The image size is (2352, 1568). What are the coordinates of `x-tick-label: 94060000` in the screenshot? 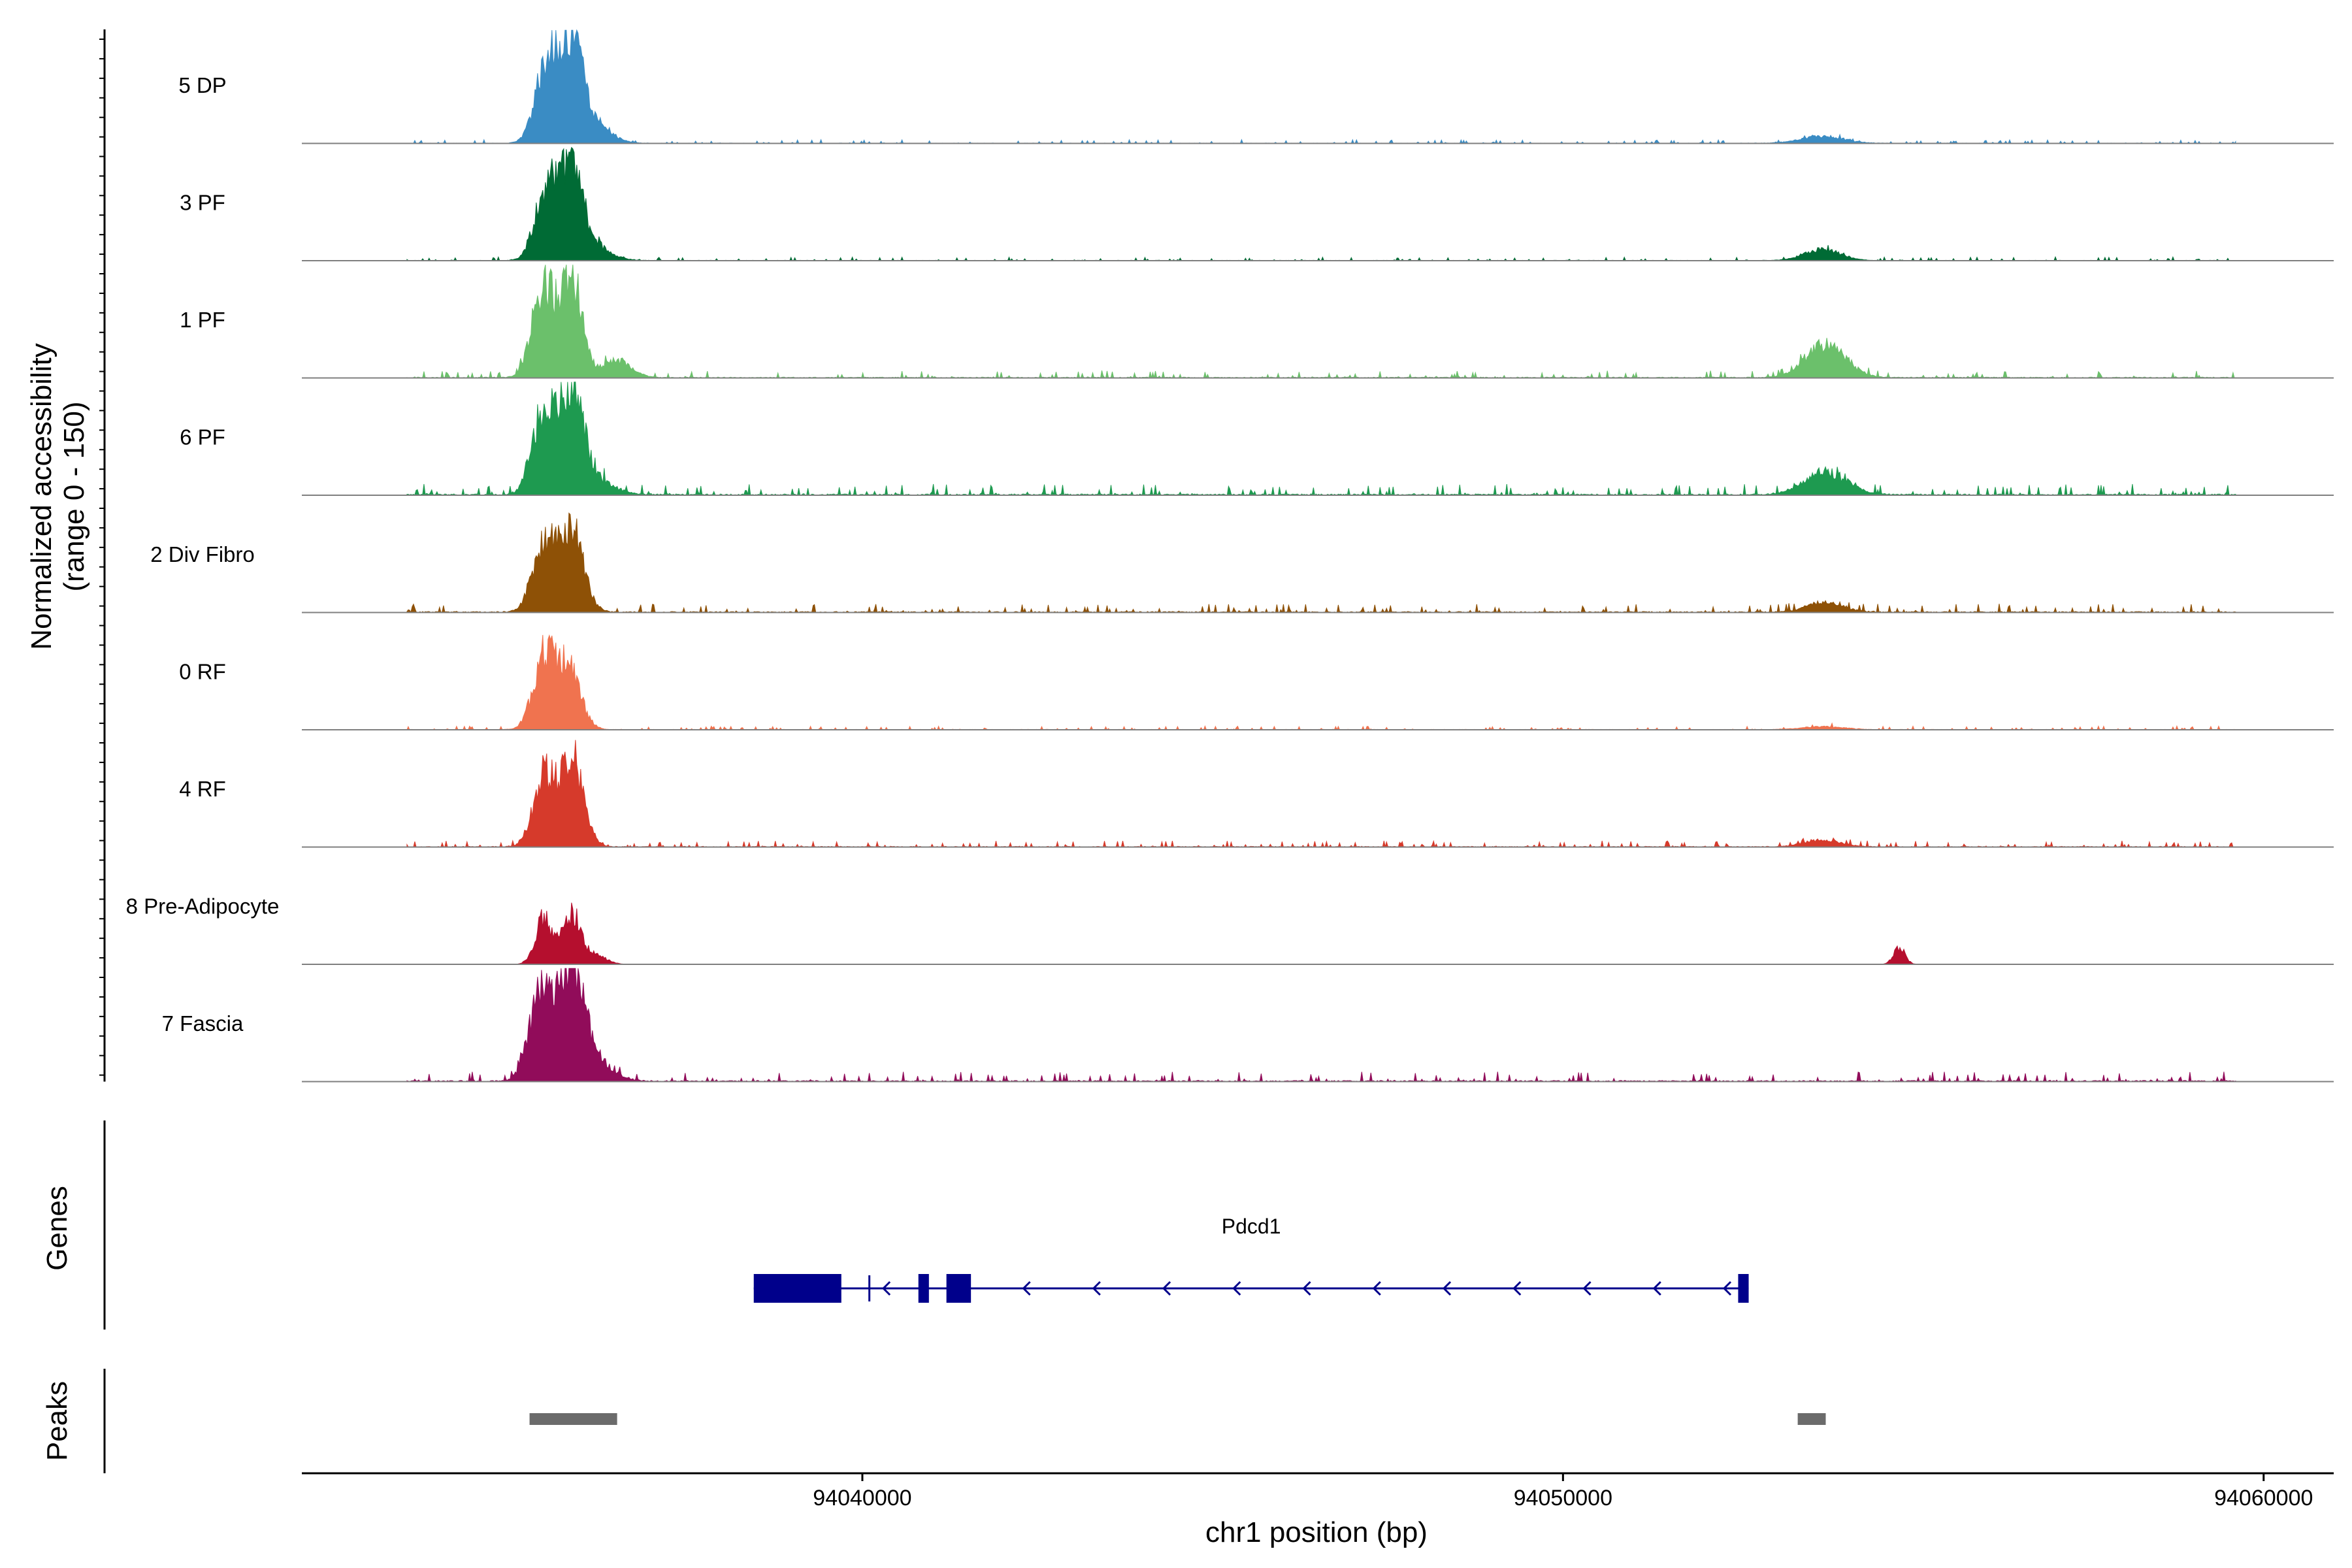 It's located at (2263, 1498).